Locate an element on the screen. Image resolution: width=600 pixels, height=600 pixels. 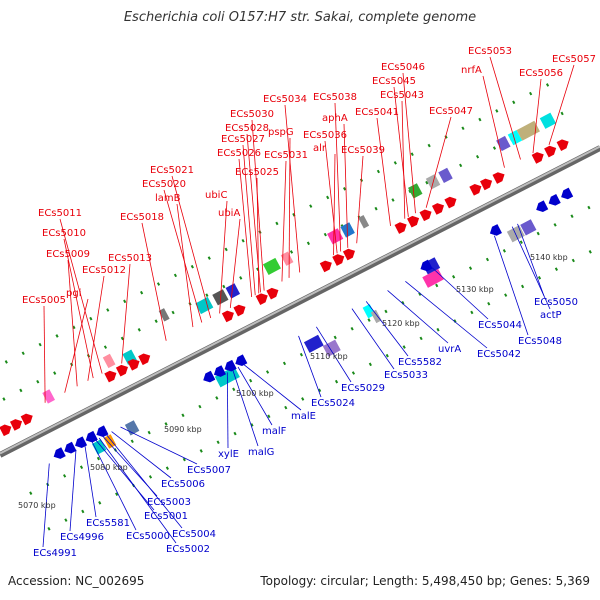
forward-gene-label: ECs5012 is located at coordinates (104, 270).